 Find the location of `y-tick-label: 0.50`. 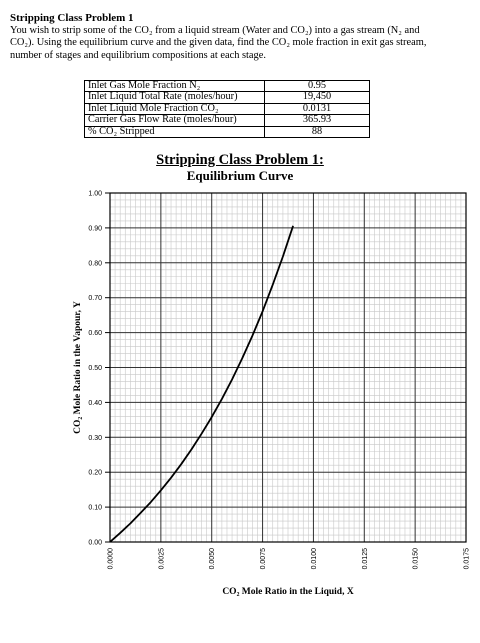

y-tick-label: 0.50 is located at coordinates (95, 368).